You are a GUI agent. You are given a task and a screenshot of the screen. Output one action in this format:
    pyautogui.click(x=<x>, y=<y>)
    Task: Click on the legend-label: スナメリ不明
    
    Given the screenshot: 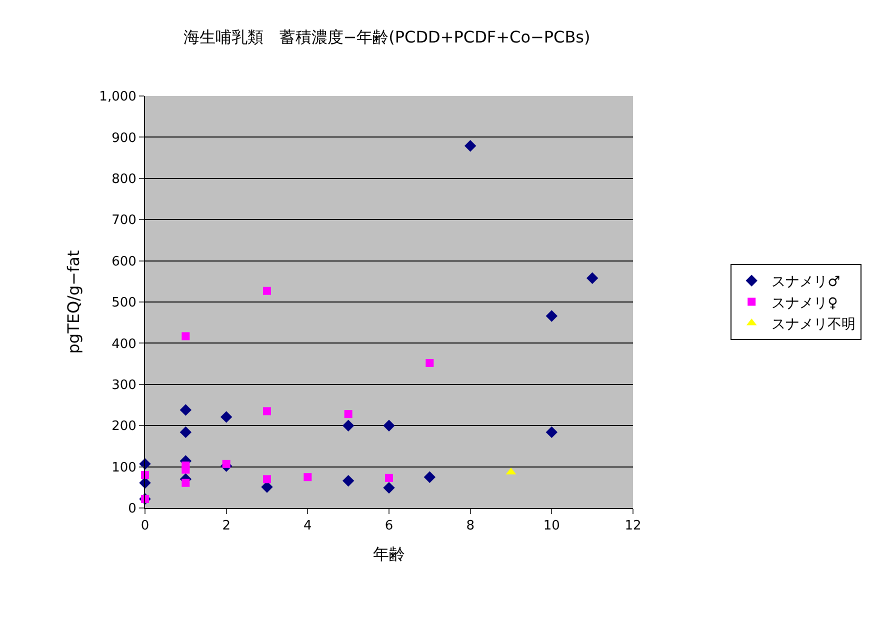 What is the action you would take?
    pyautogui.click(x=814, y=324)
    